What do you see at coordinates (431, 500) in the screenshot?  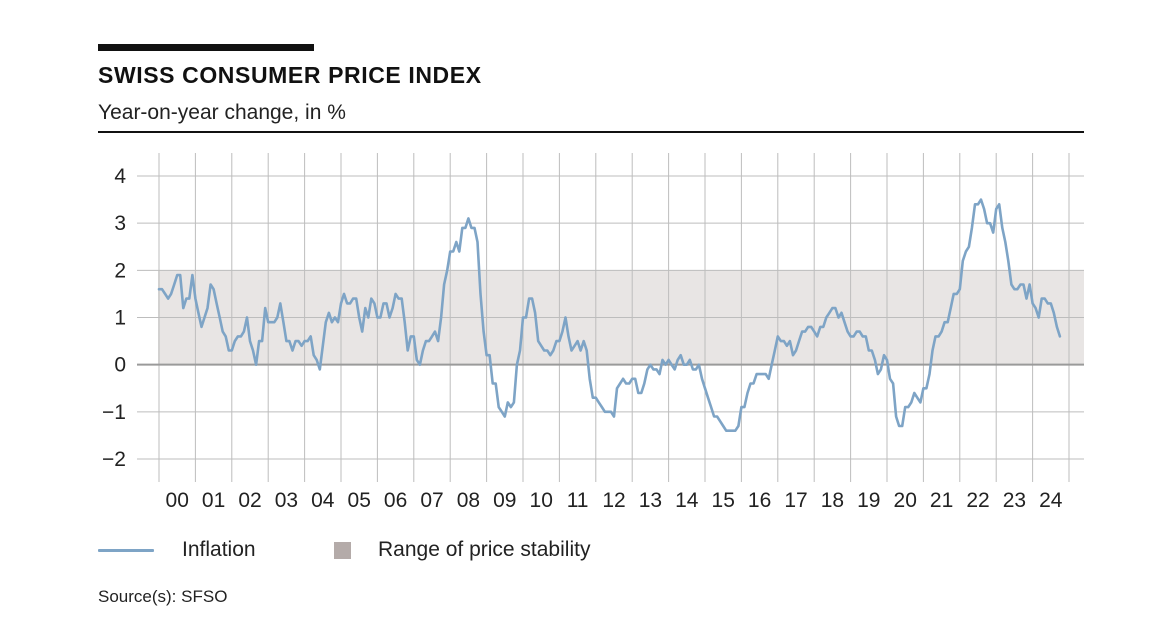 I see `x-tick-label: 07` at bounding box center [431, 500].